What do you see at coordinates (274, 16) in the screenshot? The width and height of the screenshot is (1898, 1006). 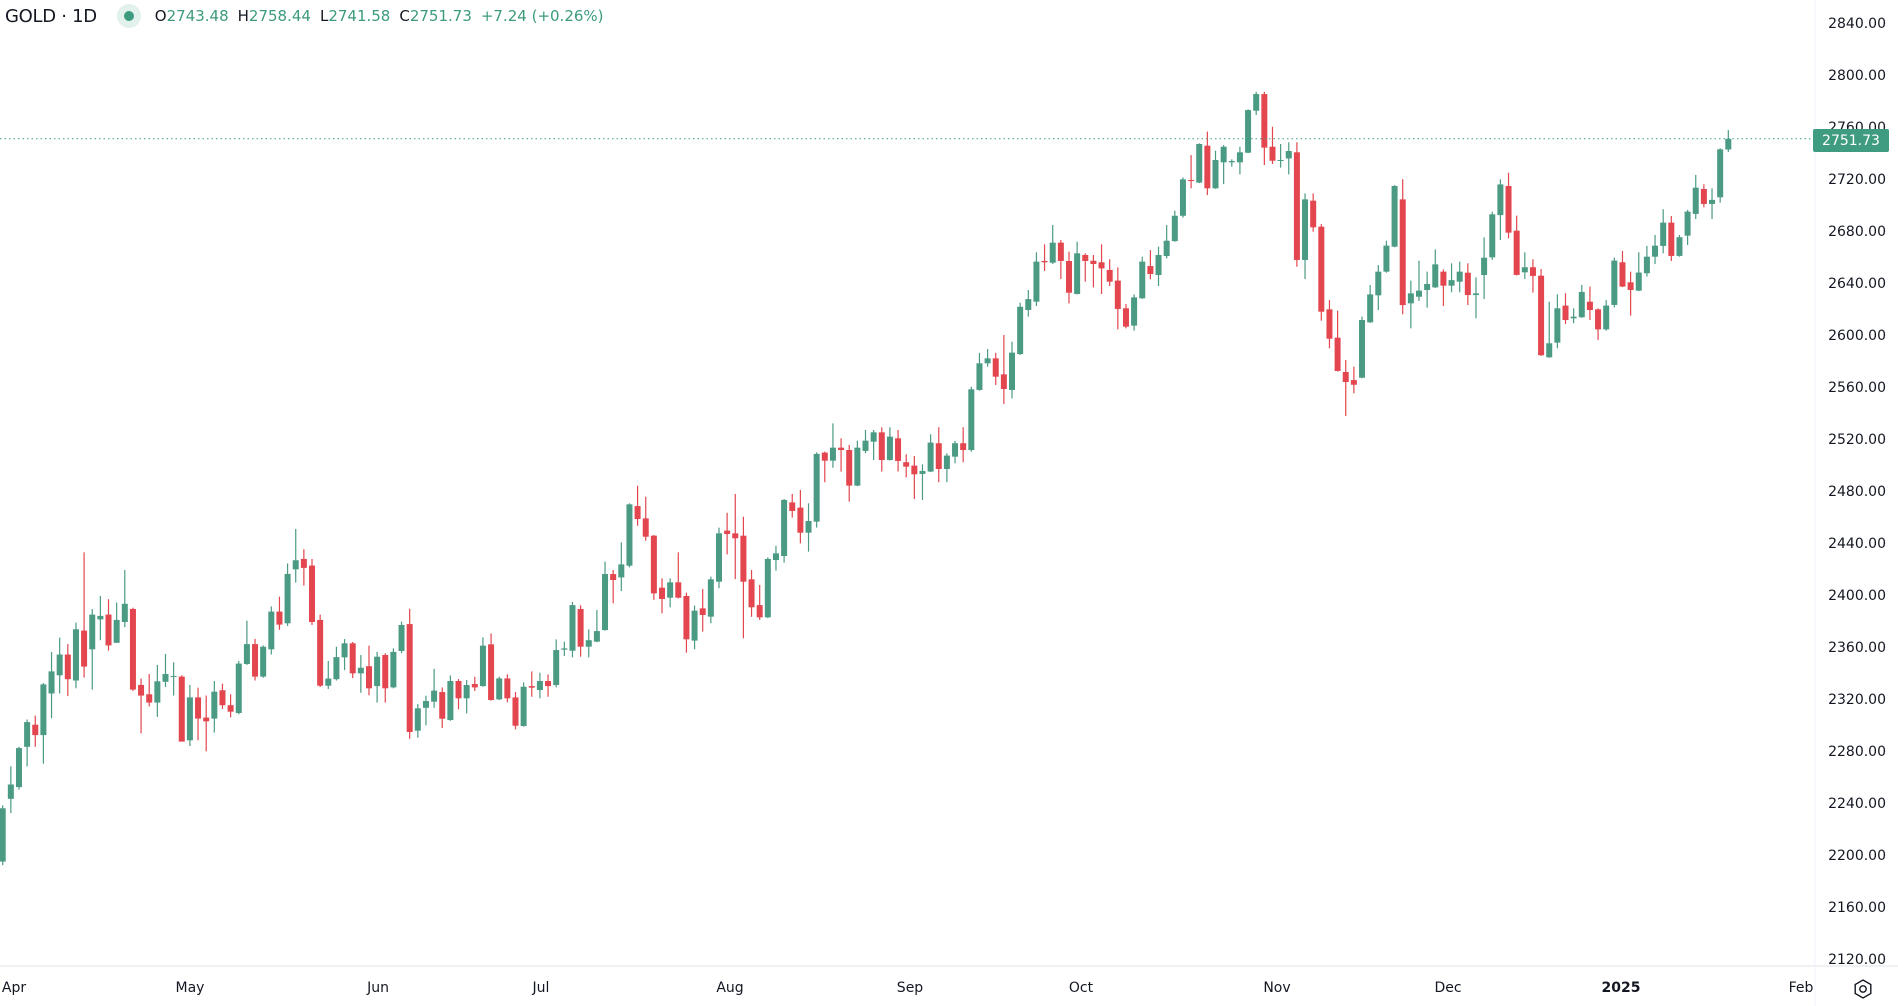 I see `high-value: H2758.44` at bounding box center [274, 16].